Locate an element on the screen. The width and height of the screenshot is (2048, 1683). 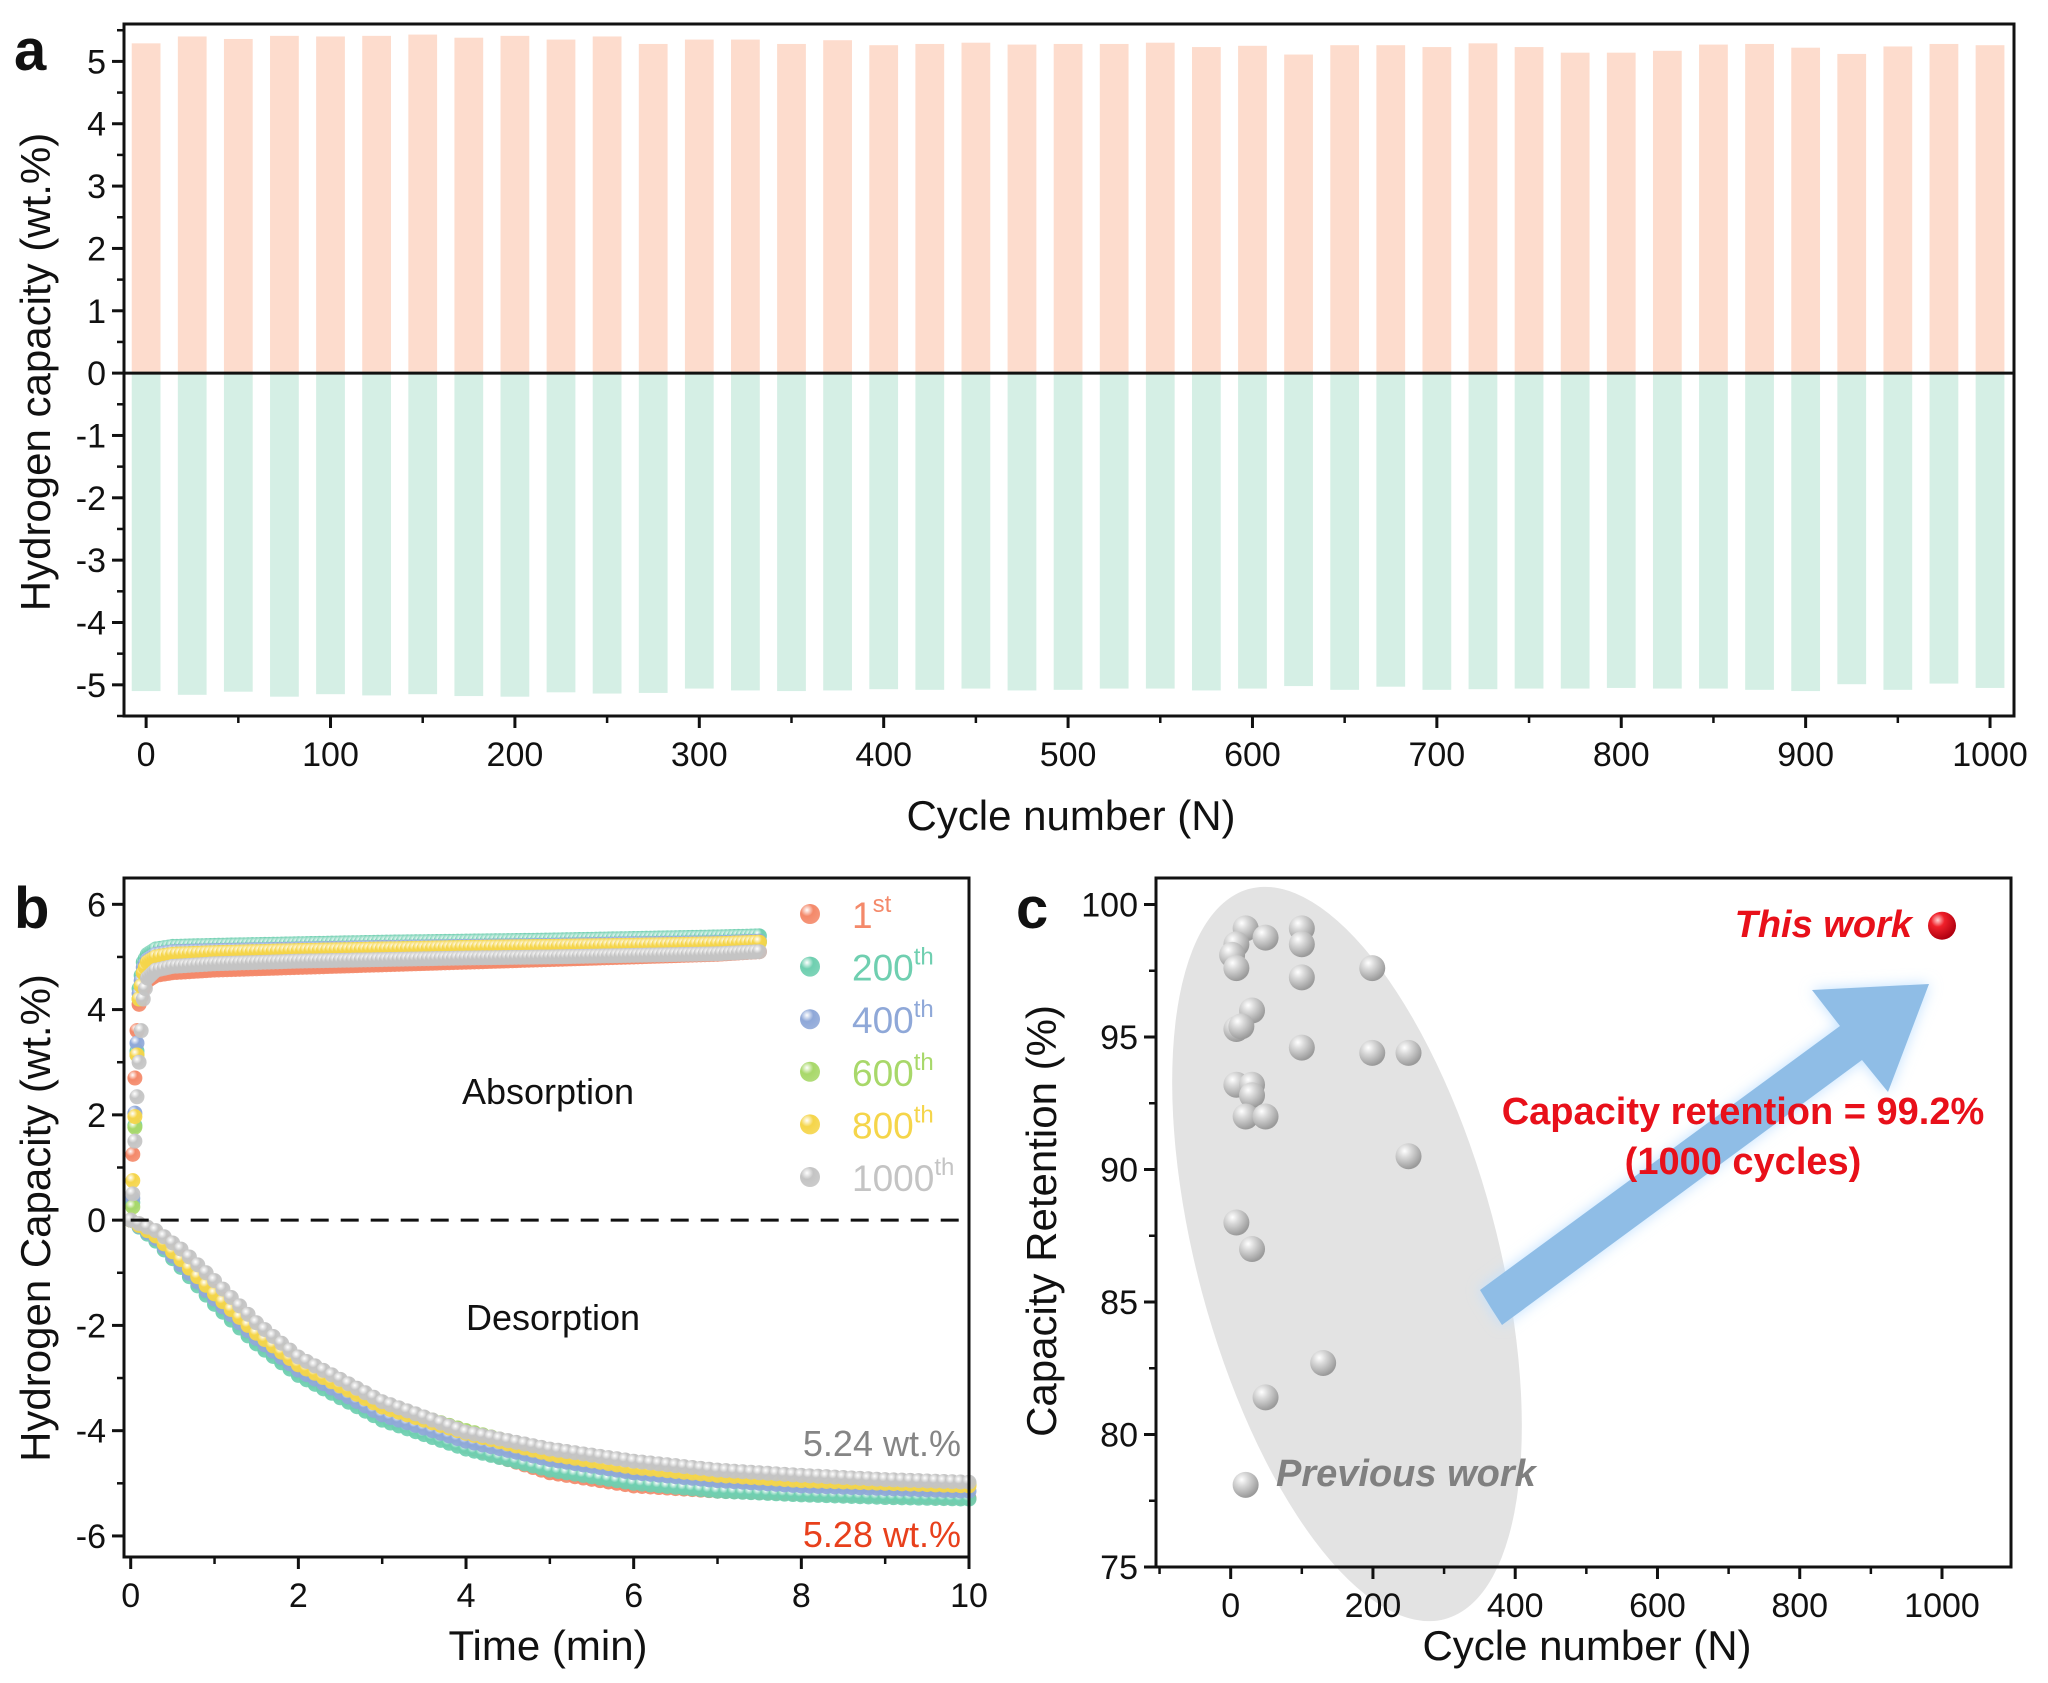
legend-label-suffix: st is located at coordinates (882, 904).